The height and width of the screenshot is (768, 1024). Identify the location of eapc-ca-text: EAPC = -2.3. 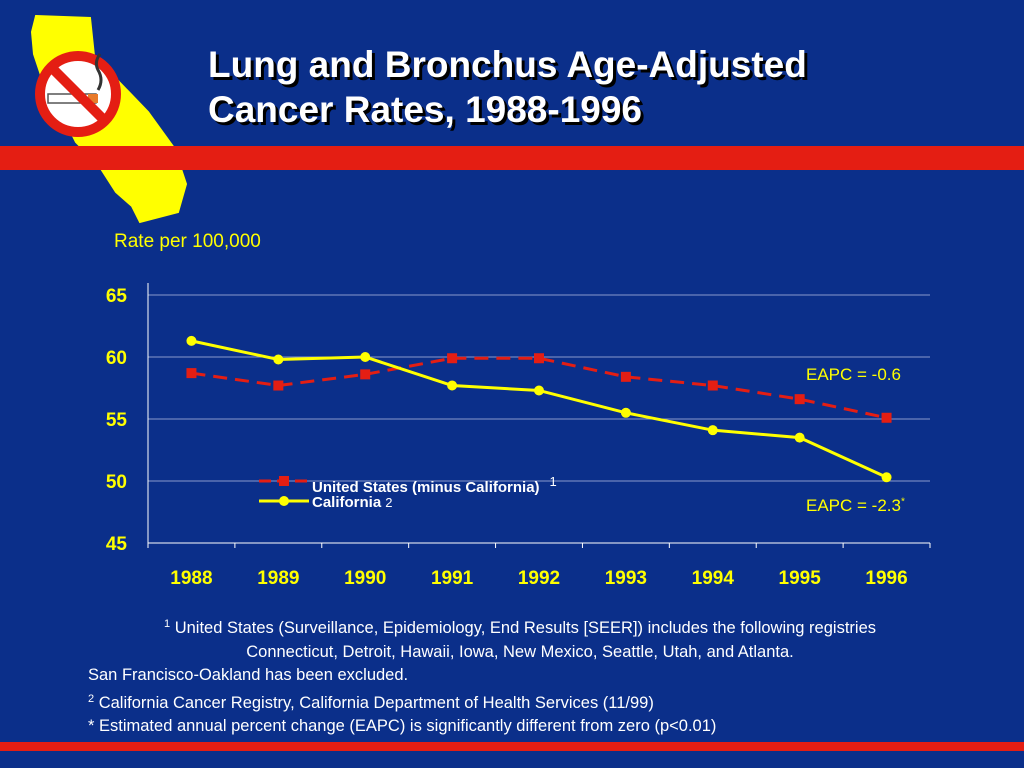
(853, 505).